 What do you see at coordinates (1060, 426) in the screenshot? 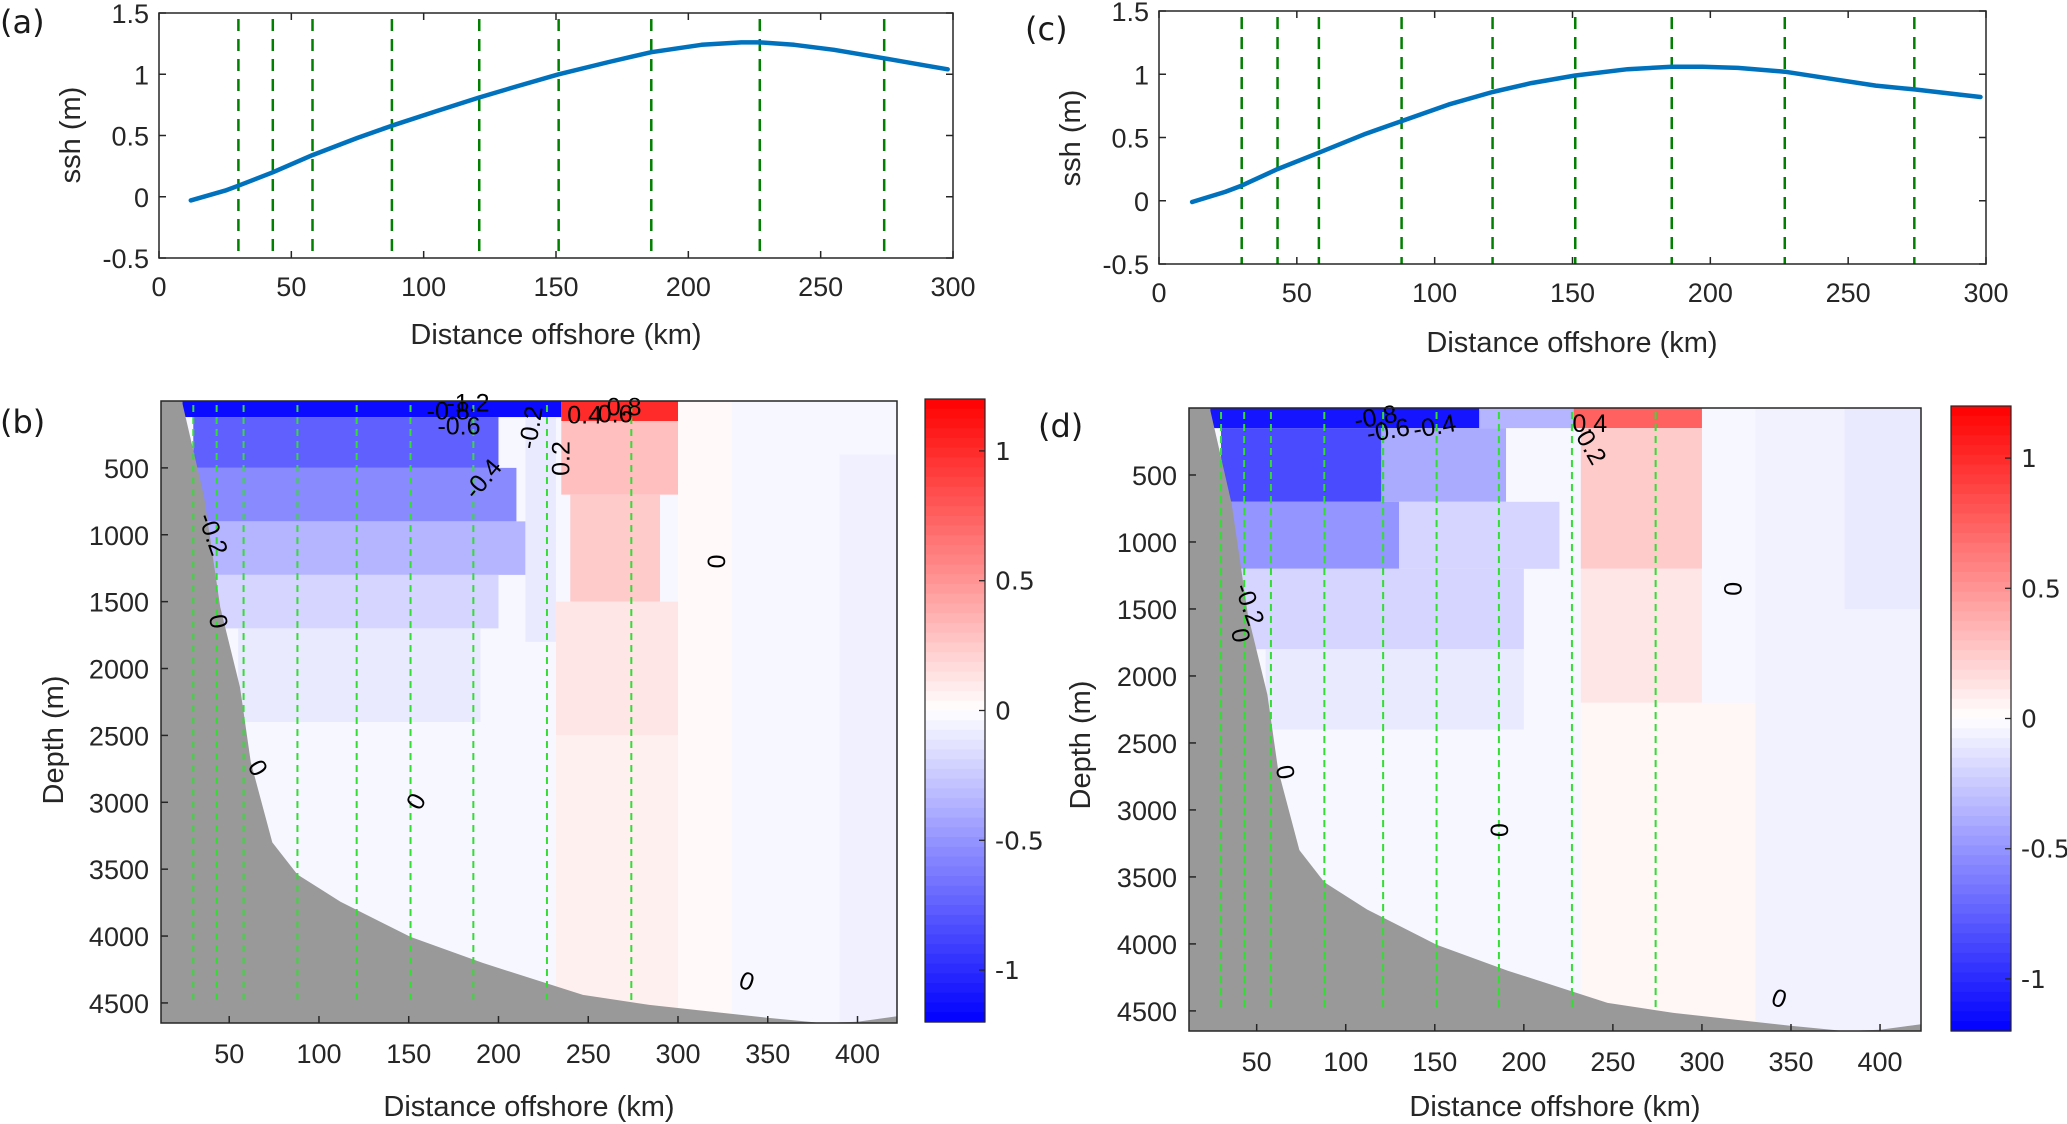
I see `panel-label-d: (d)` at bounding box center [1060, 426].